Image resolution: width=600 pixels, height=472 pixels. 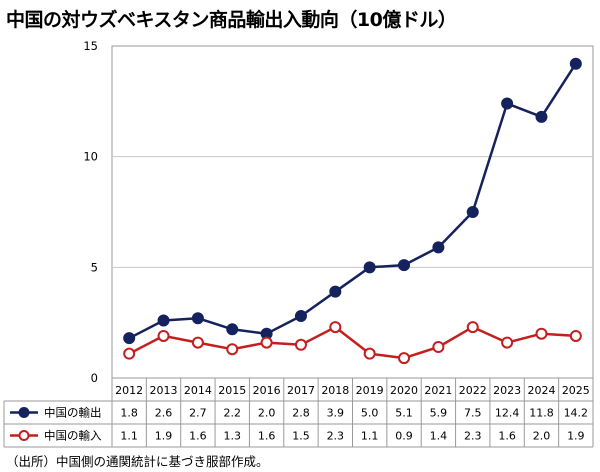 I want to click on x-tick-label: 2018, so click(x=335, y=390).